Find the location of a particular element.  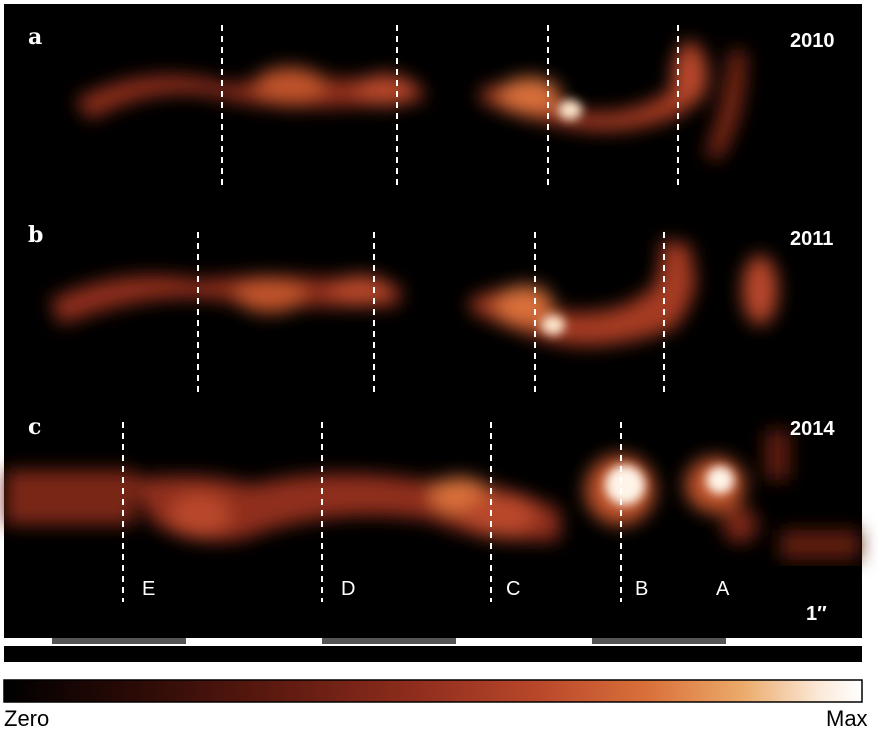

knot-label-e: E is located at coordinates (149, 589).